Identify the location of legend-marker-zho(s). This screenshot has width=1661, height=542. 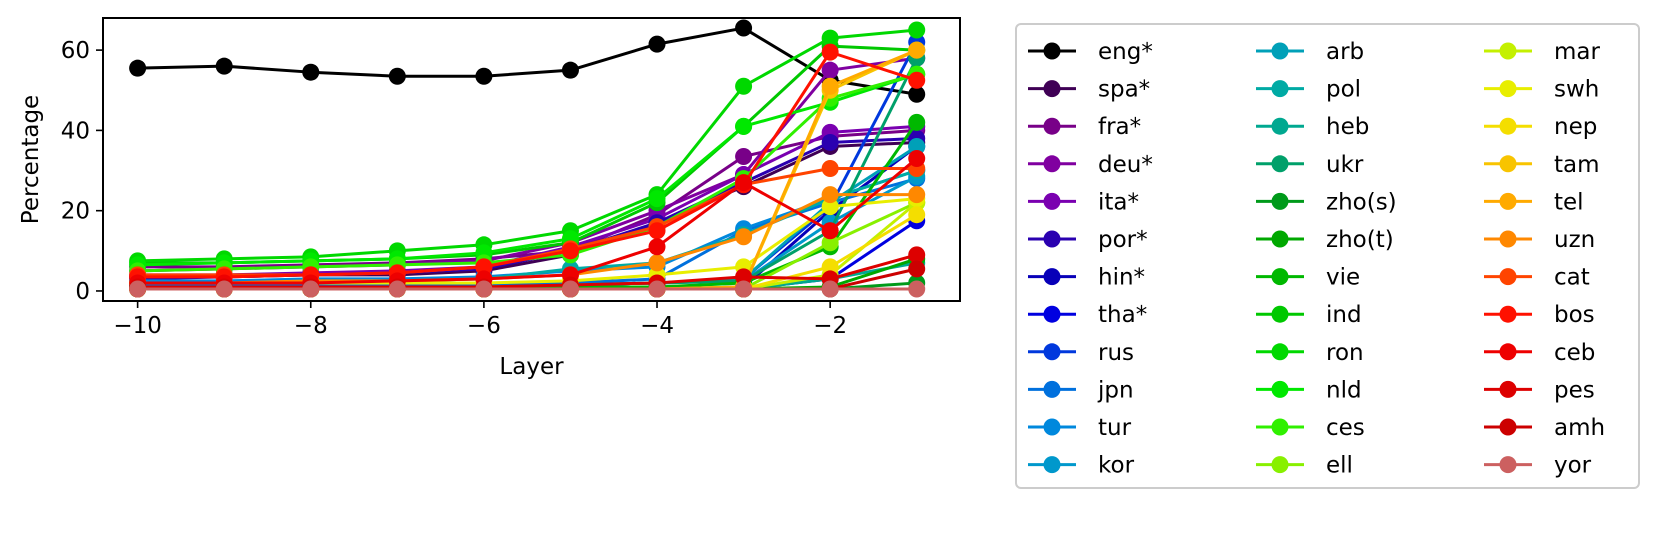
(1280, 201).